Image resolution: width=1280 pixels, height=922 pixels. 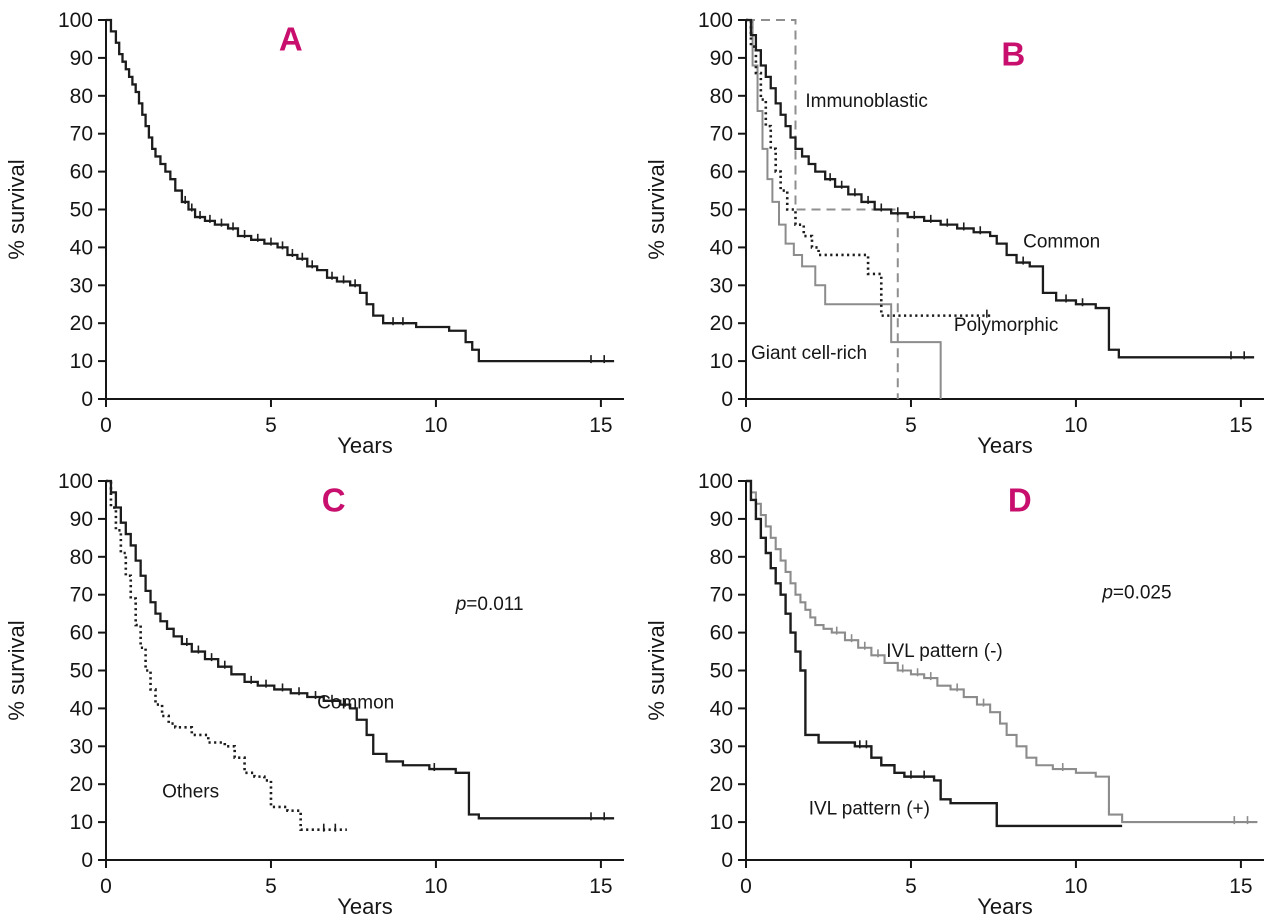 What do you see at coordinates (291, 38) in the screenshot?
I see `panel-letter: A` at bounding box center [291, 38].